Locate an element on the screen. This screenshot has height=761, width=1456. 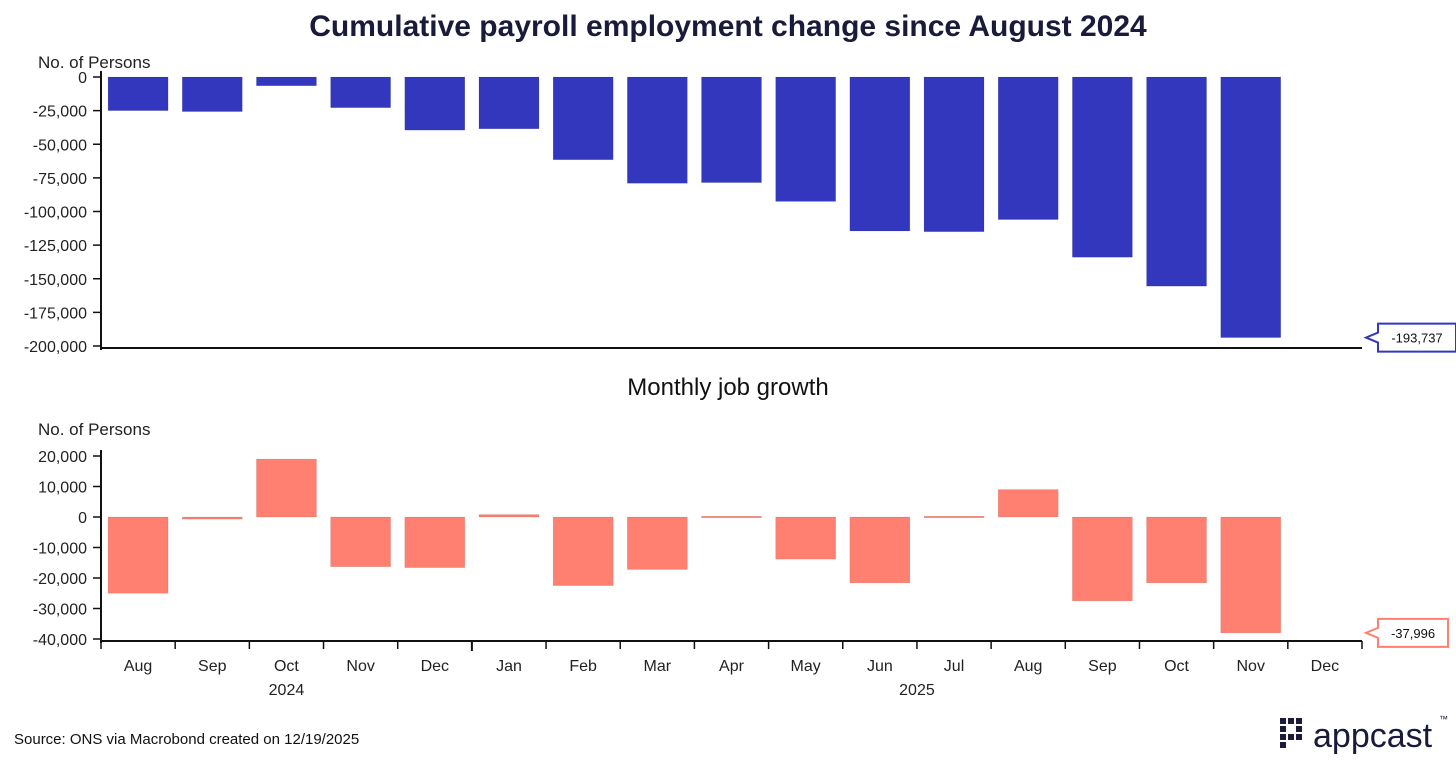
monthly-y-tick-label: -30,000 is located at coordinates (60, 610).